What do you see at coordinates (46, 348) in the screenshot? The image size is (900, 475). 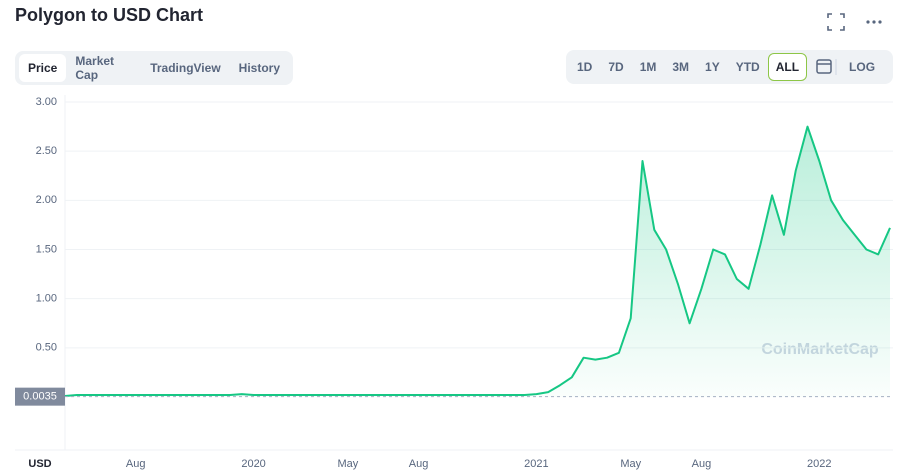 I see `y-tick-label: 0.50` at bounding box center [46, 348].